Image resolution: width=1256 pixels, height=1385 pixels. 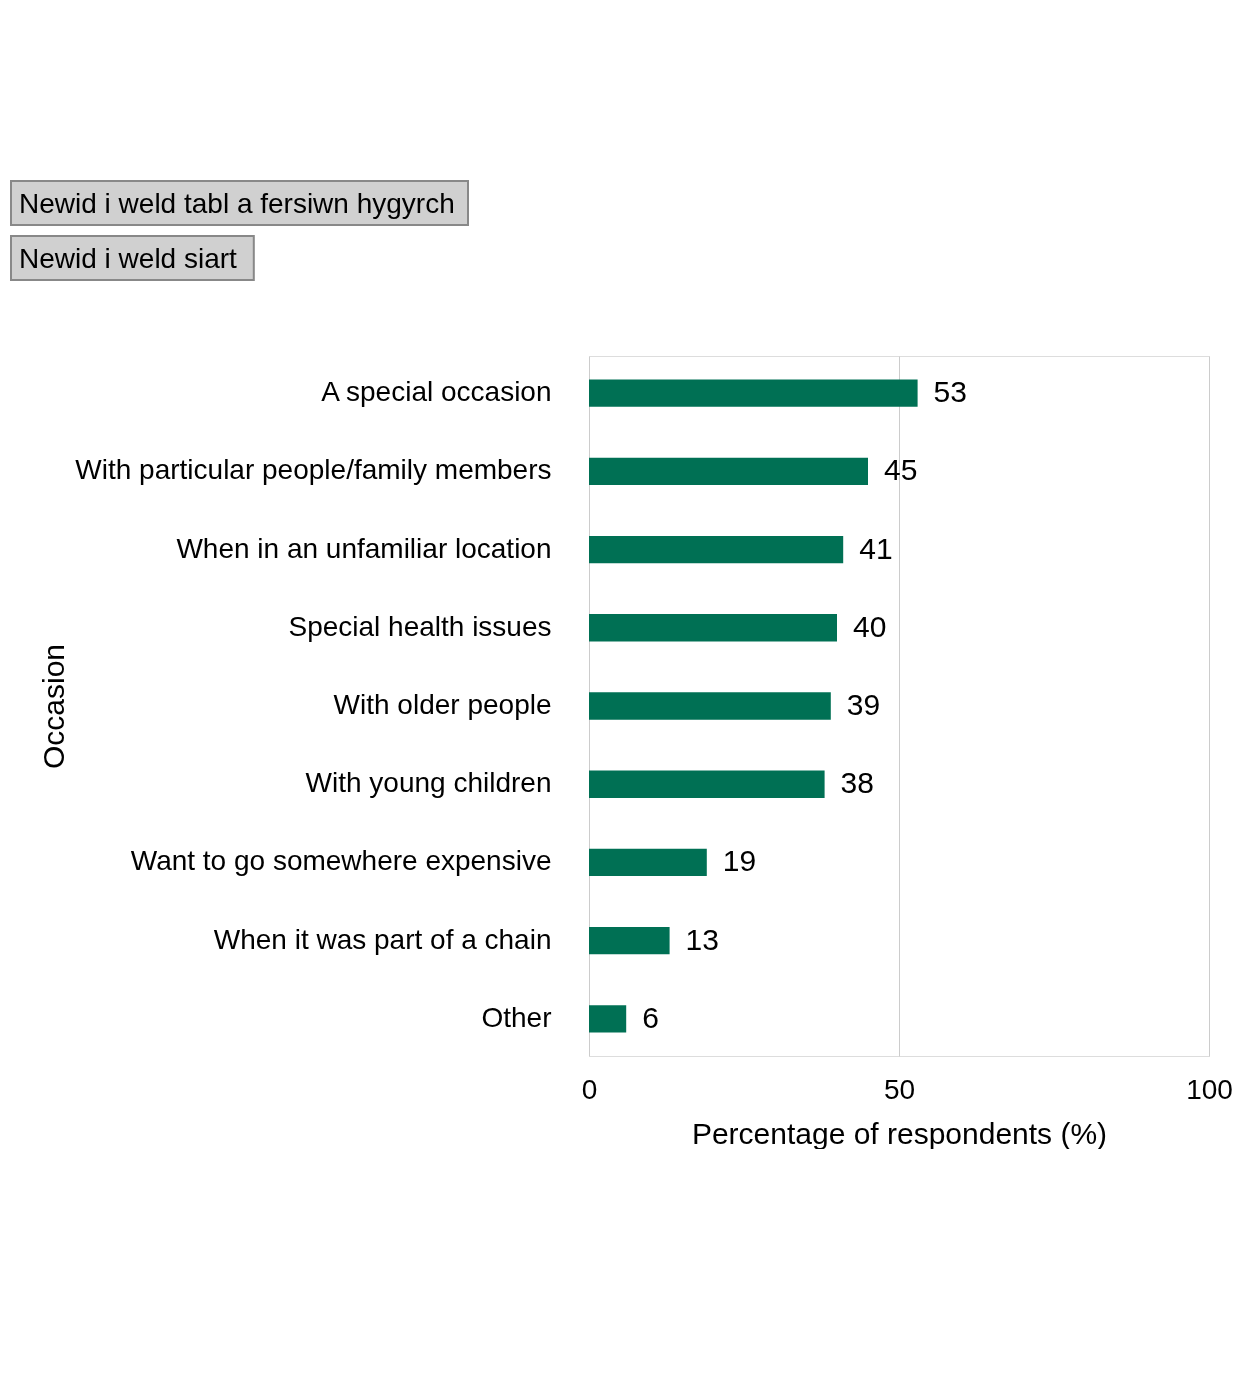 What do you see at coordinates (313, 470) in the screenshot?
I see `y-tick-label: With particular people/family members` at bounding box center [313, 470].